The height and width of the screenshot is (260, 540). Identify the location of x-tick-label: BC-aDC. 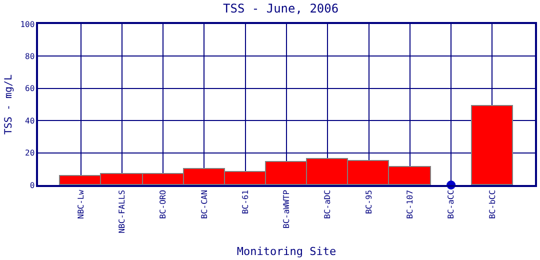
(327, 204).